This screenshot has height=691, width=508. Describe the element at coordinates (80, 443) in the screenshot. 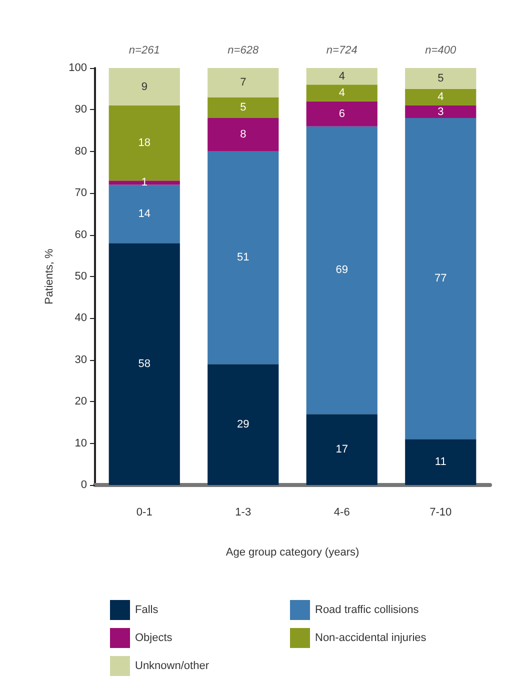

I see `y-tick-label: 10` at that location.